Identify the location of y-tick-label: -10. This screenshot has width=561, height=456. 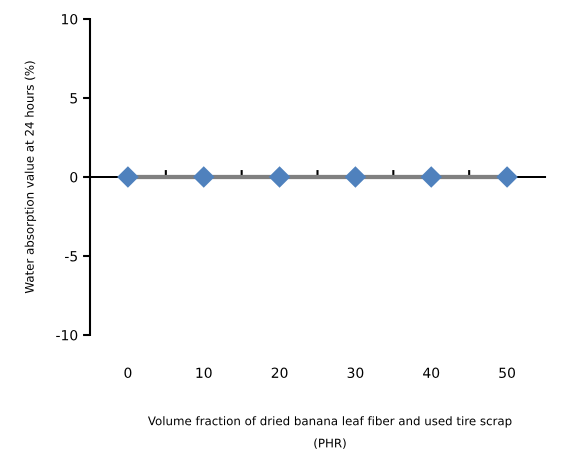
(67, 335).